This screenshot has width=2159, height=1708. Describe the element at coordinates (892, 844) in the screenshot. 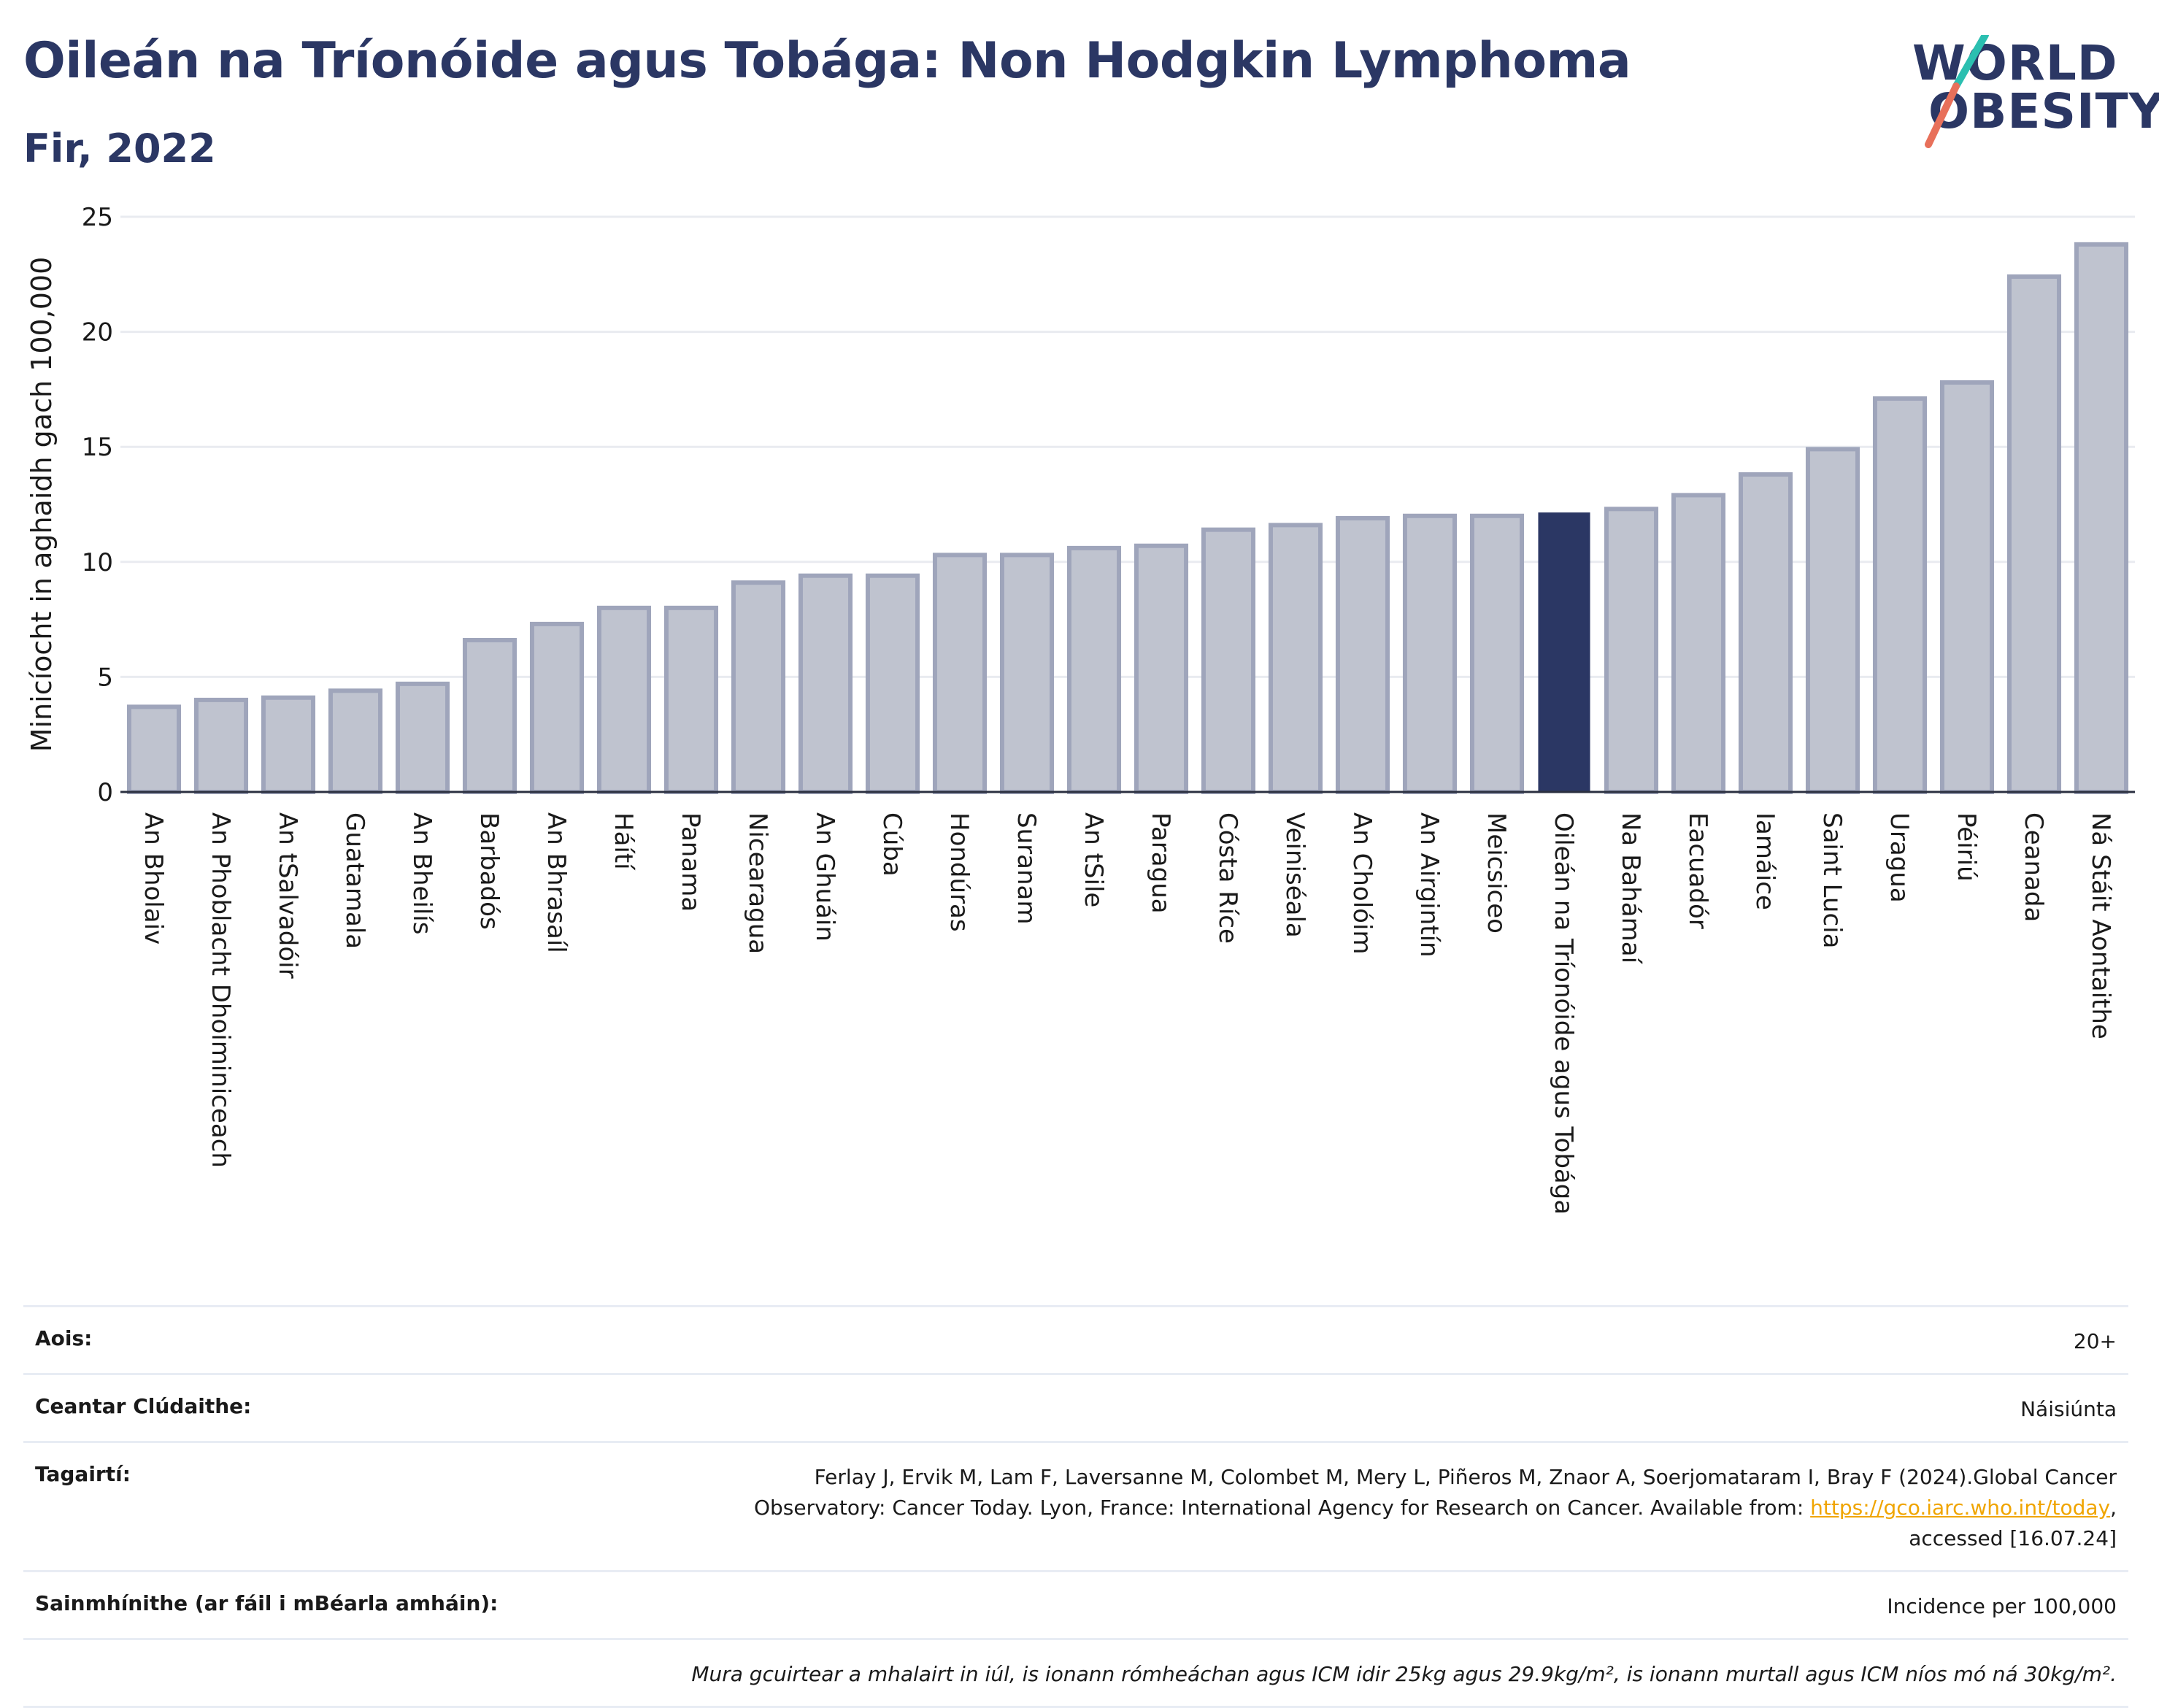

I see `x-tick-label: Cúba` at that location.